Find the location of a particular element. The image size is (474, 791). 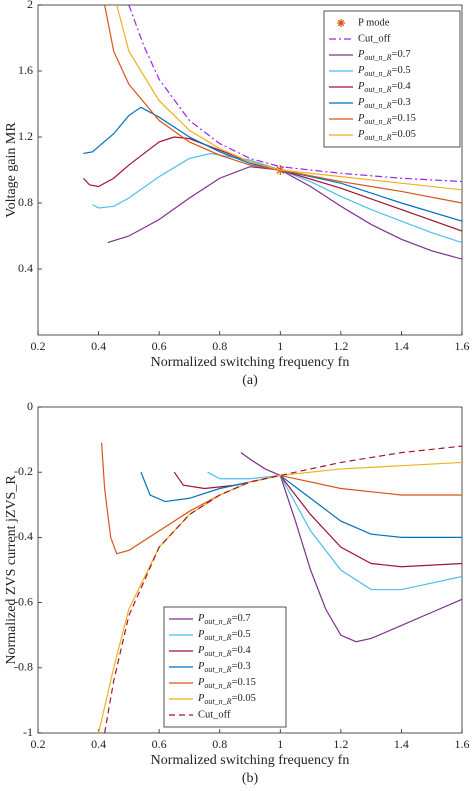

legend-symbol is located at coordinates (341, 23).